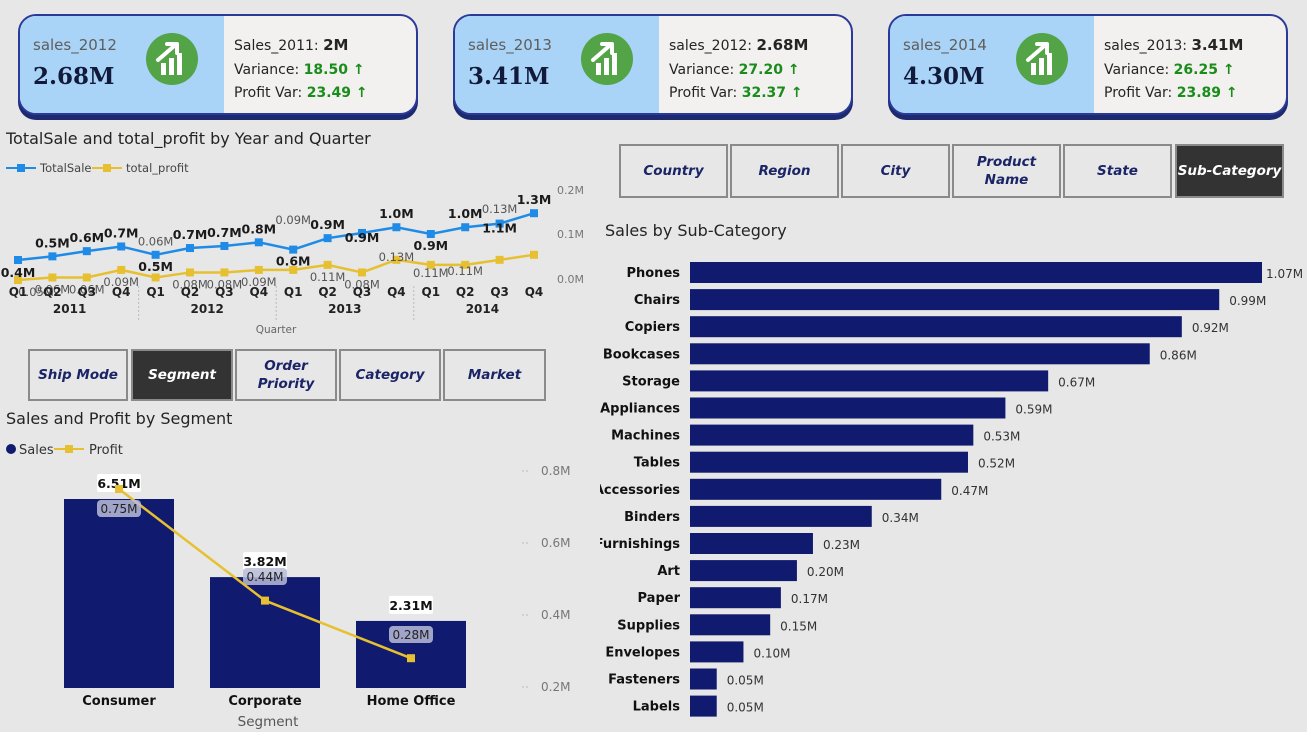 The height and width of the screenshot is (732, 1307). I want to click on x-tick-year: 2014, so click(482, 309).